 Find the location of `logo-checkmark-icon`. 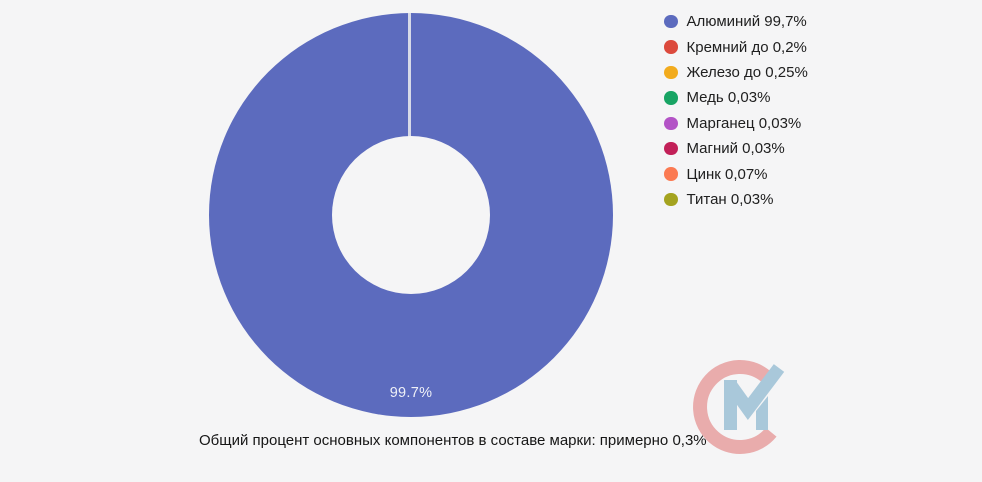

logo-checkmark-icon is located at coordinates (754, 392).